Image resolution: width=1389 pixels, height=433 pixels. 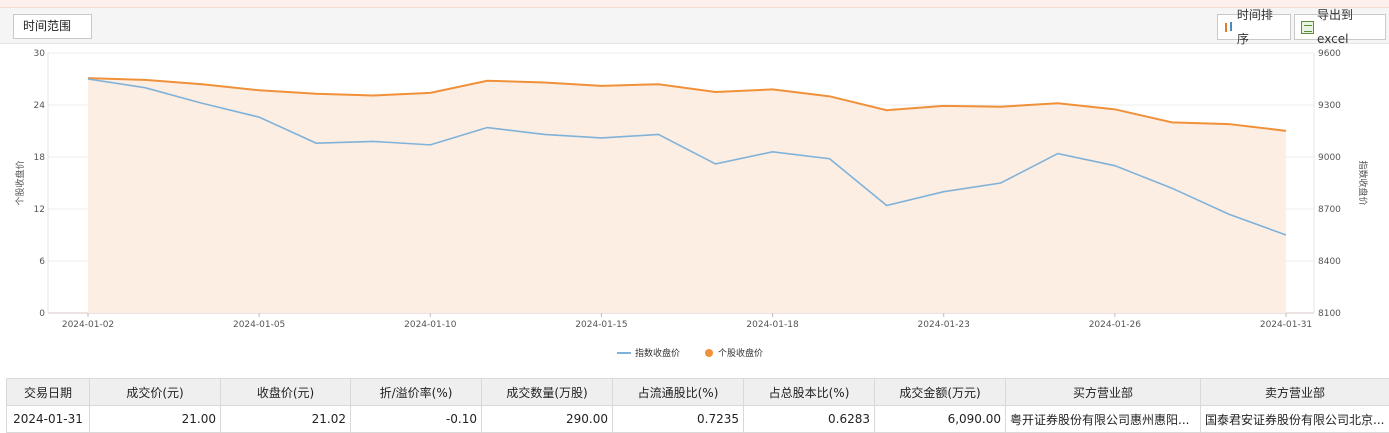 I want to click on y2-tick-label: 8400, so click(x=1329, y=262).